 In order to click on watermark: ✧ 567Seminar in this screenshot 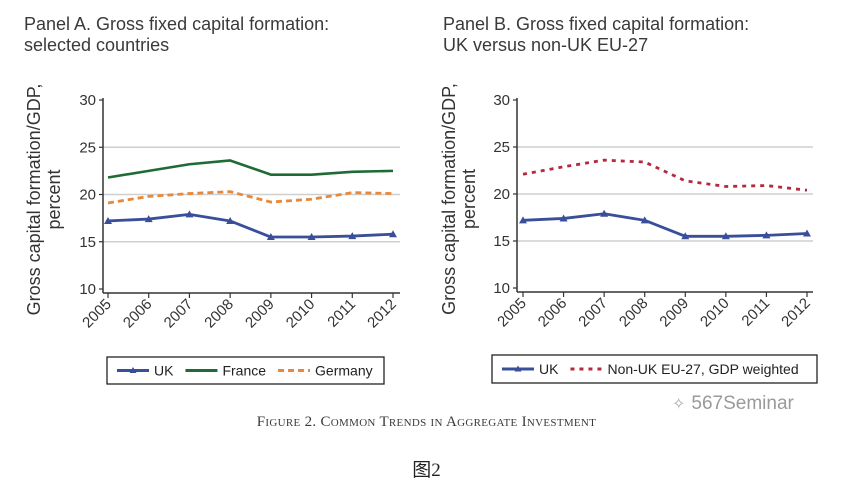, I will do `click(733, 404)`.